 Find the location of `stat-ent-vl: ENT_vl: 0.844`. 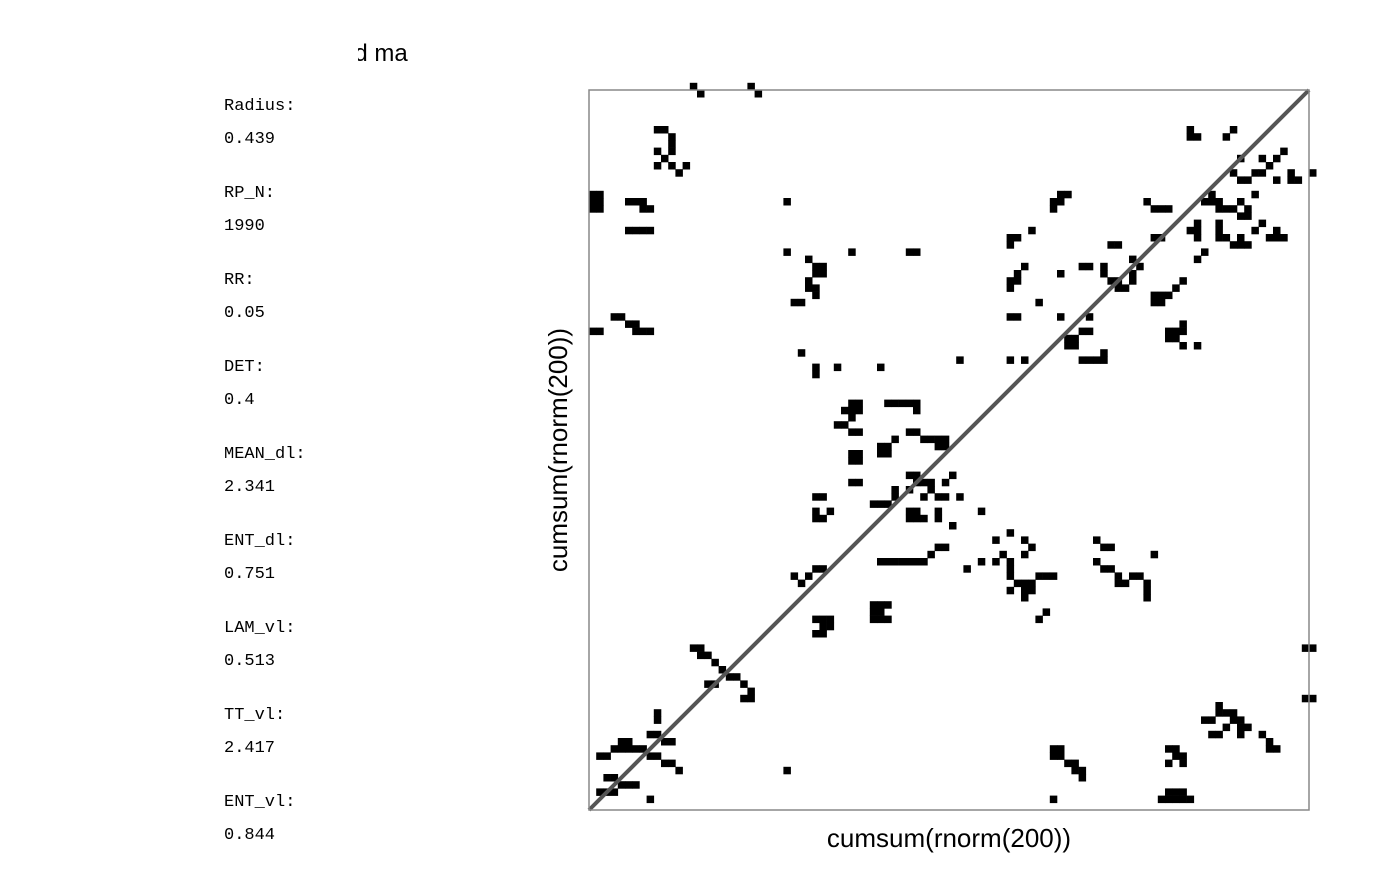

stat-ent-vl: ENT_vl: 0.844 is located at coordinates (324, 835).